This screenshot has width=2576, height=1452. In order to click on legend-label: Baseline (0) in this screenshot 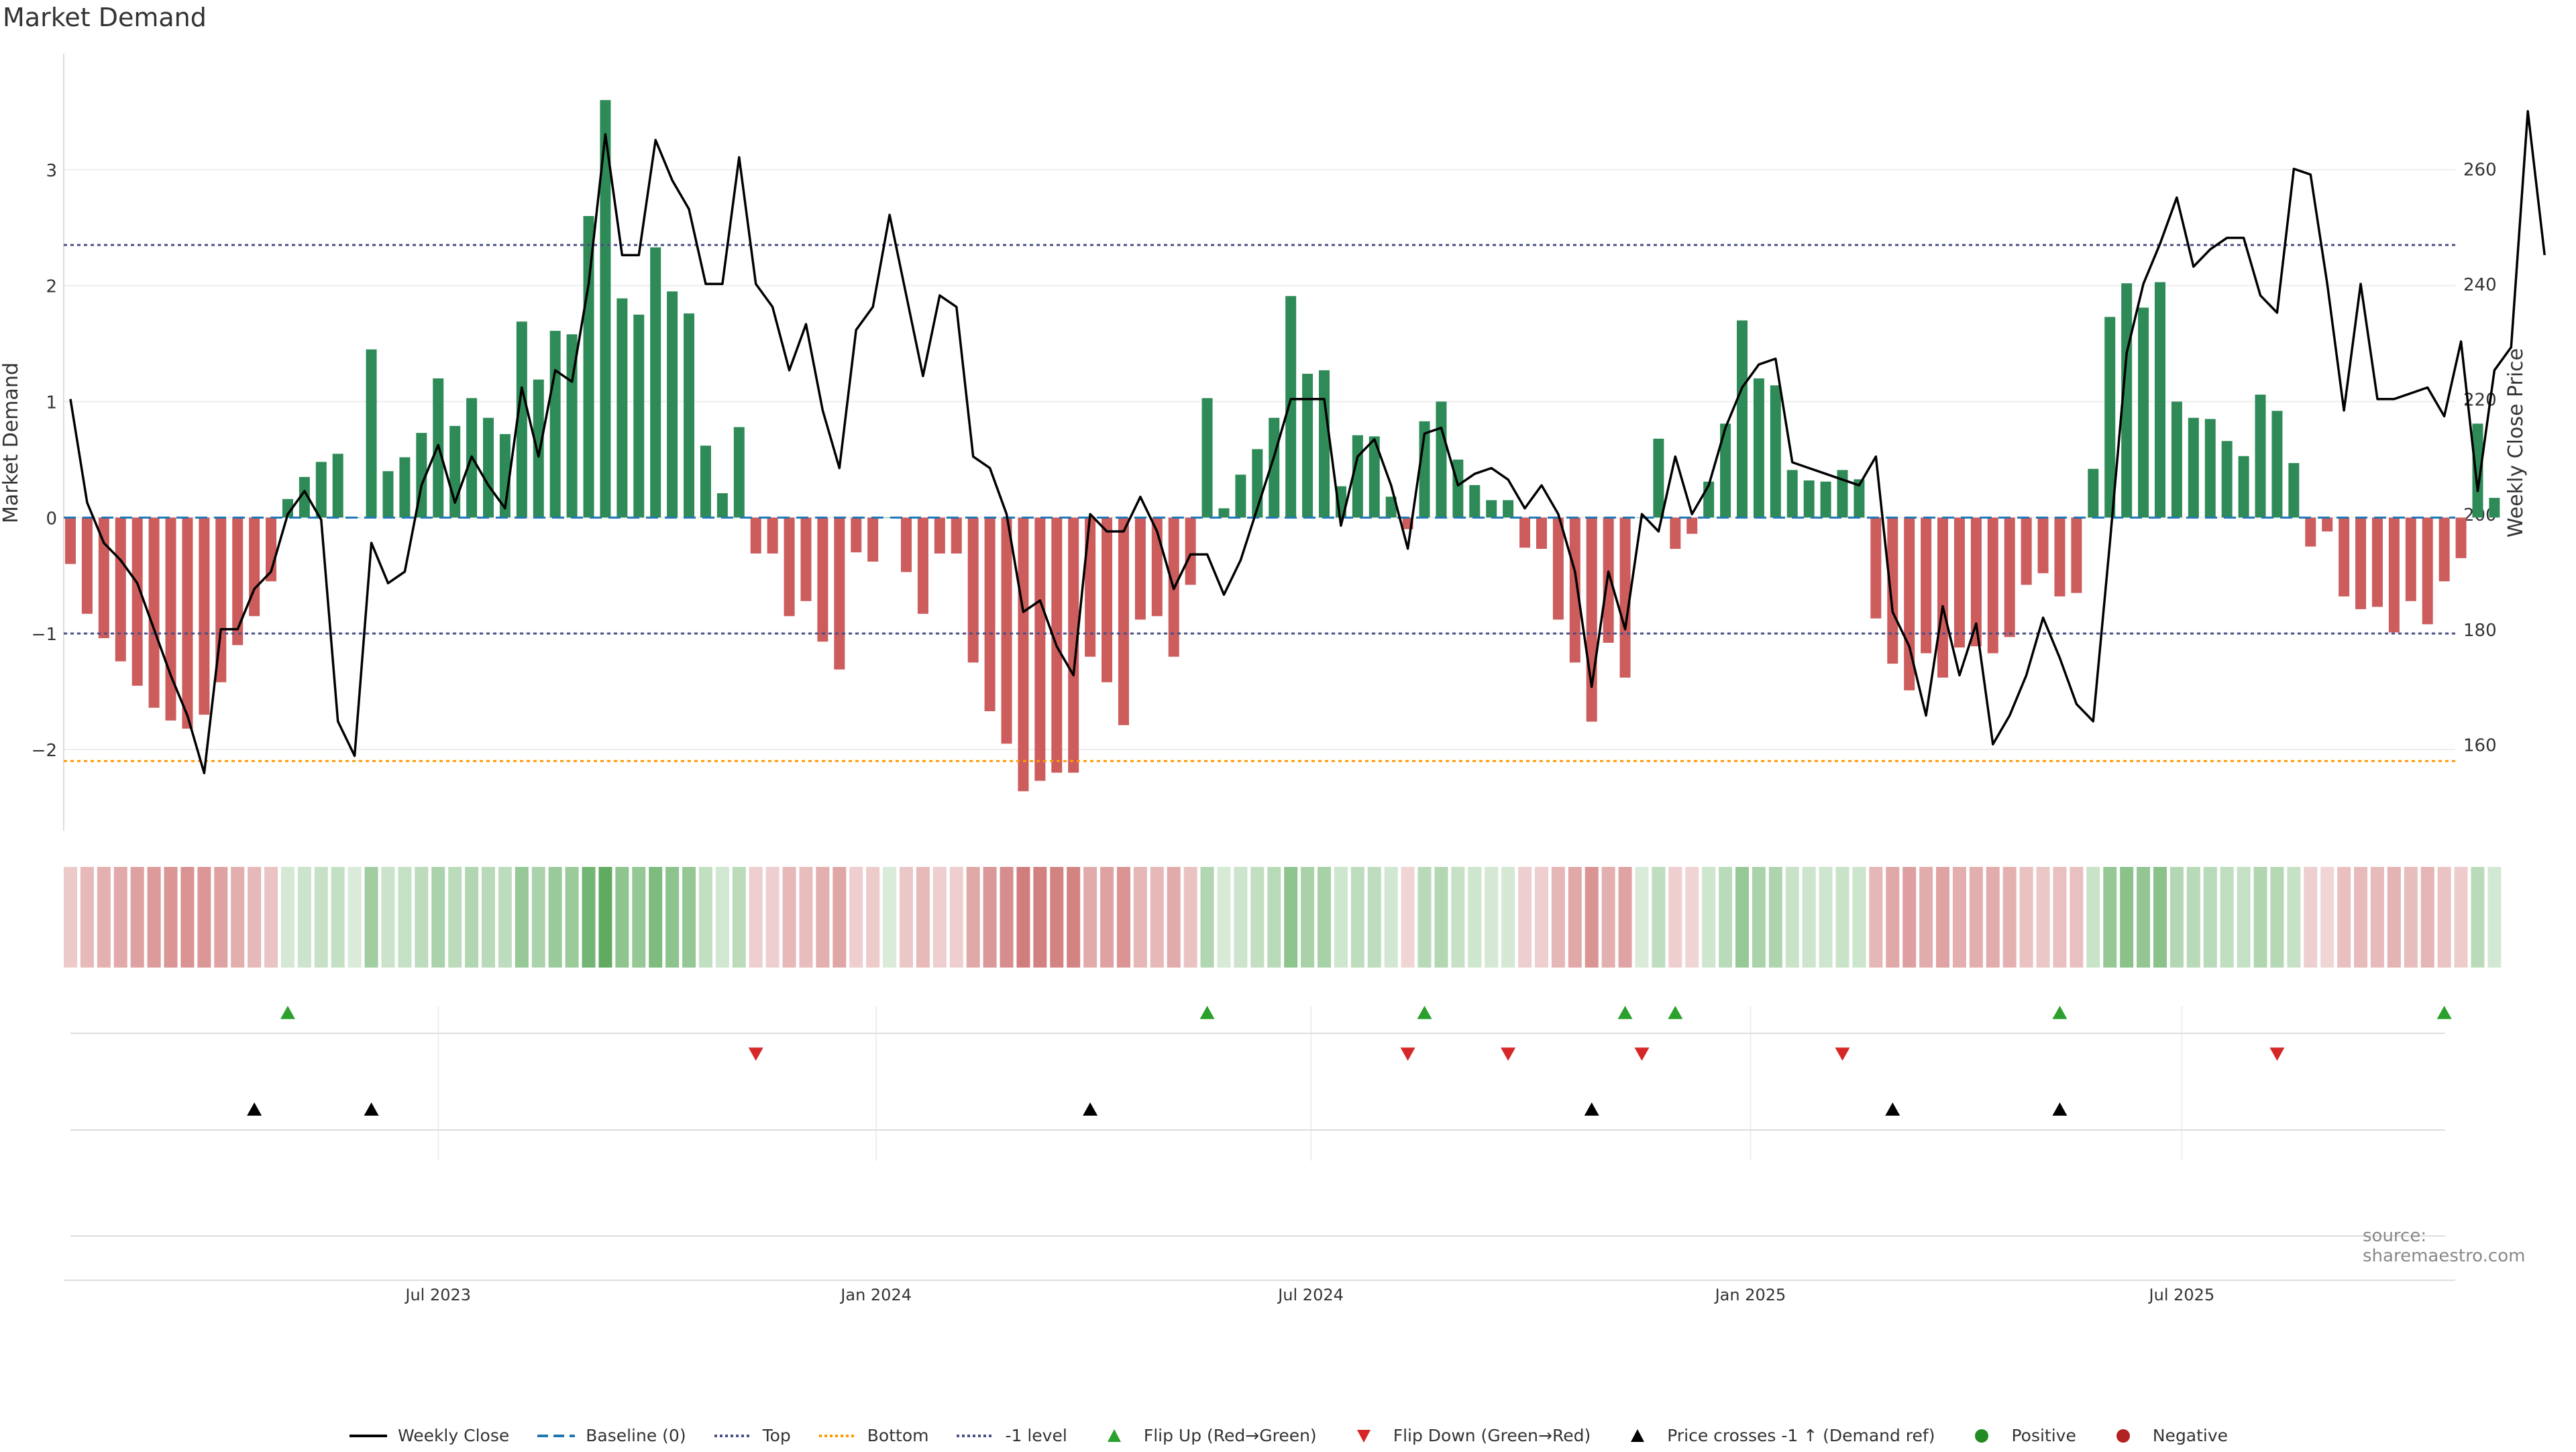, I will do `click(636, 1436)`.